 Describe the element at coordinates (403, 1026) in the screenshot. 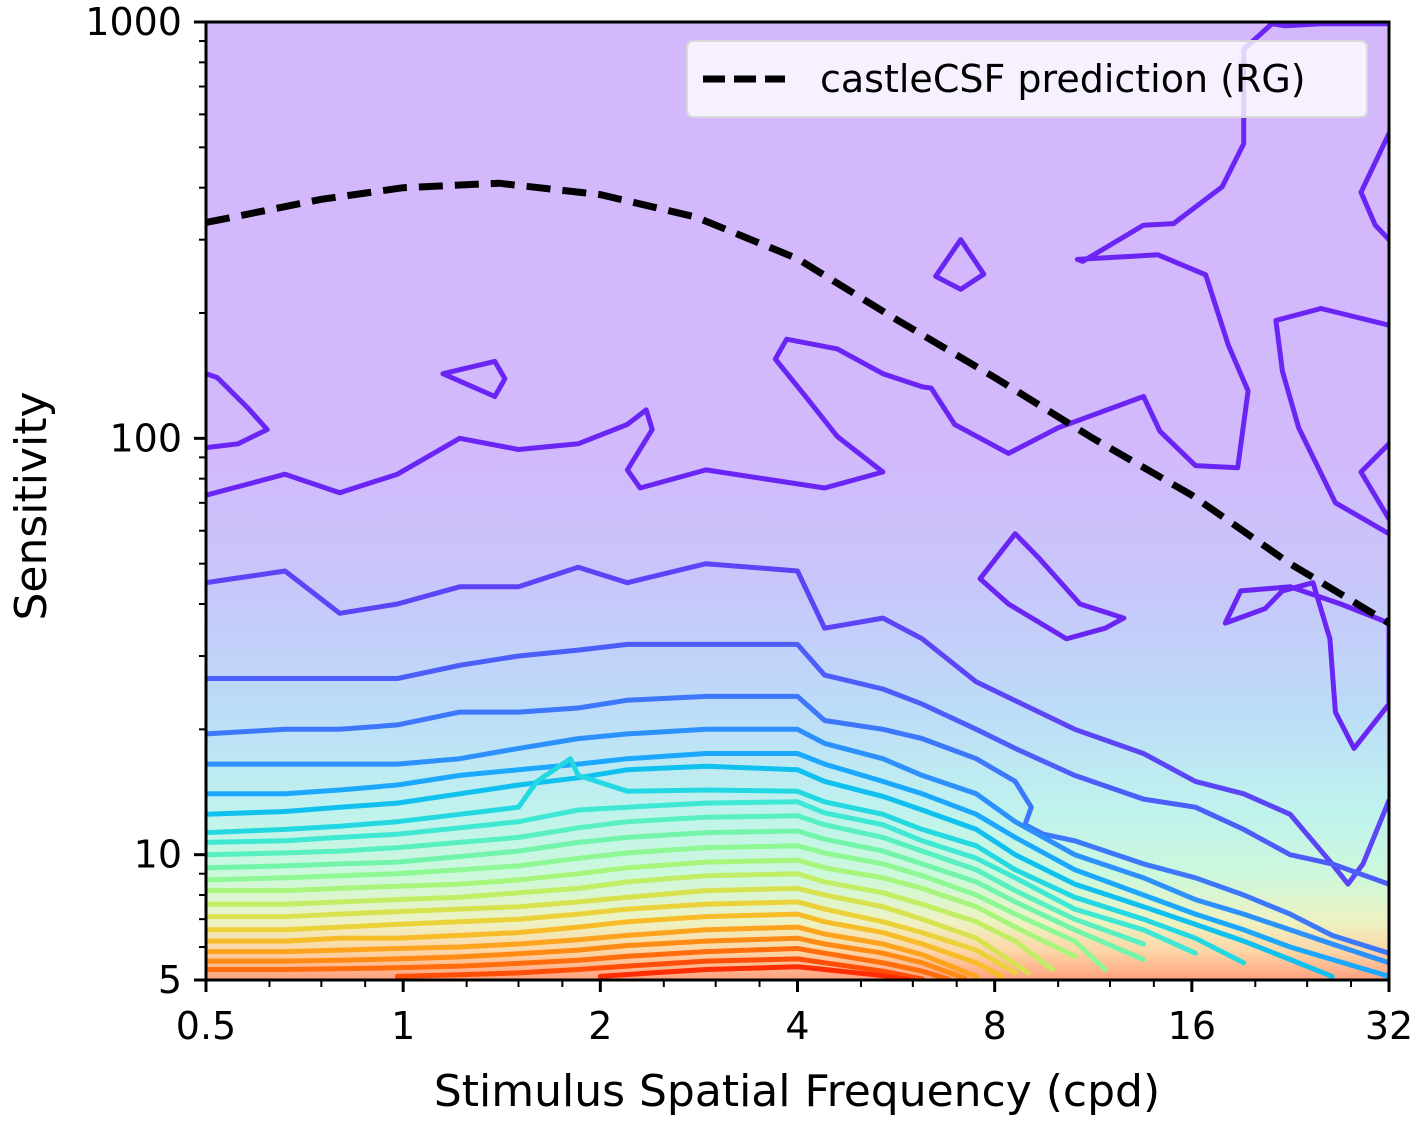

I see `x-tick-label: 1` at that location.